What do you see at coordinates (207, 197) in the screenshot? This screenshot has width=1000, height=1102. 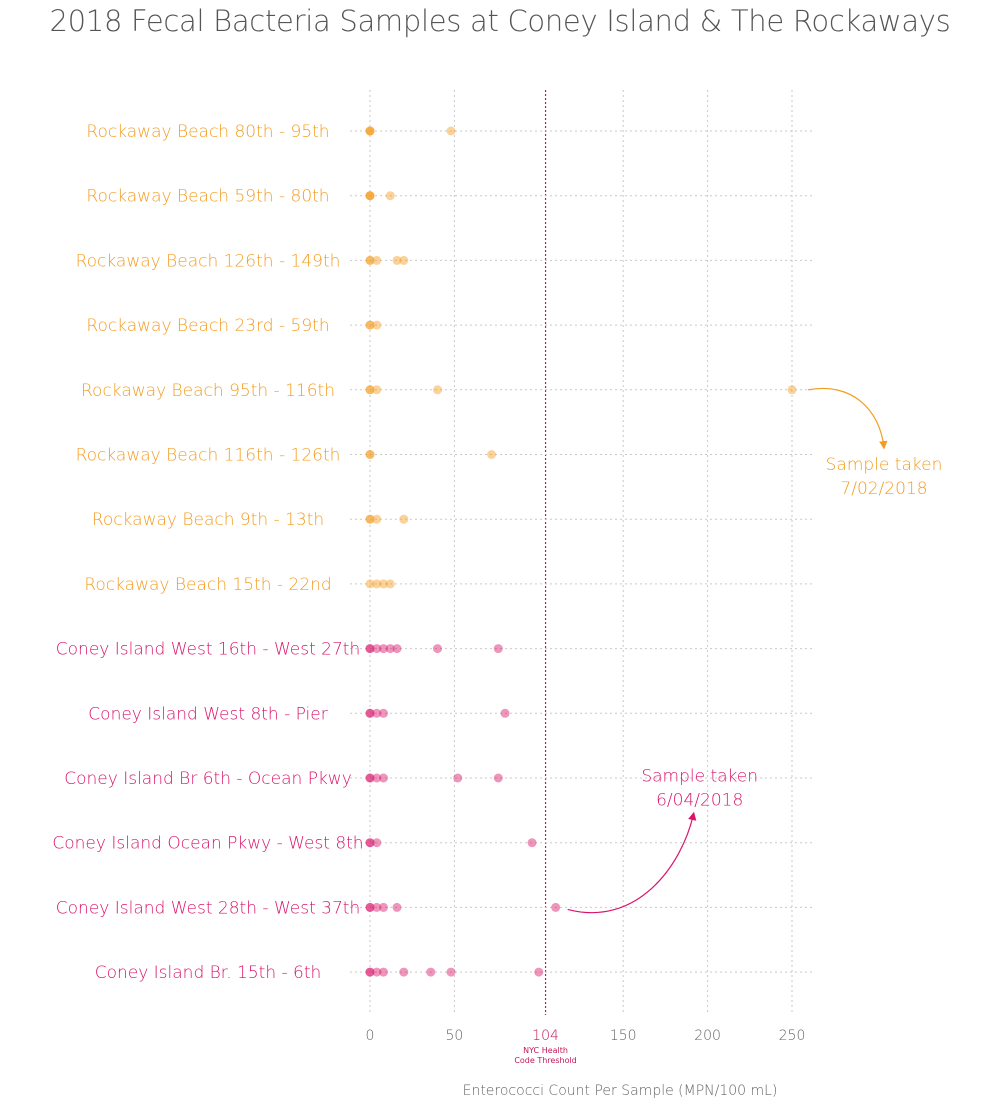 I see `category-label: Rockaway Beach 59th - 80th` at bounding box center [207, 197].